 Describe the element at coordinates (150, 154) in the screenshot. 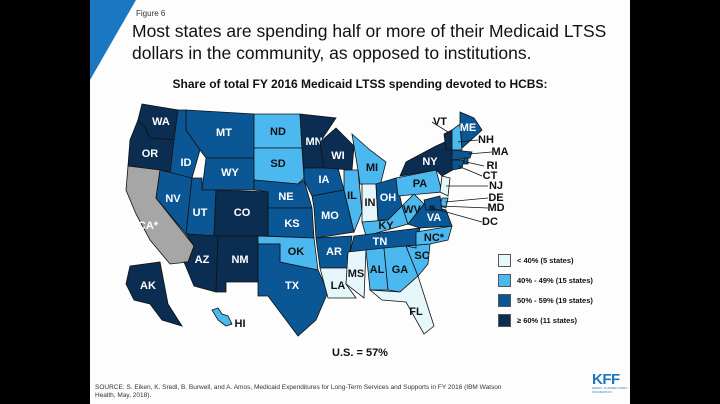

I see `state-label-or: OR` at that location.